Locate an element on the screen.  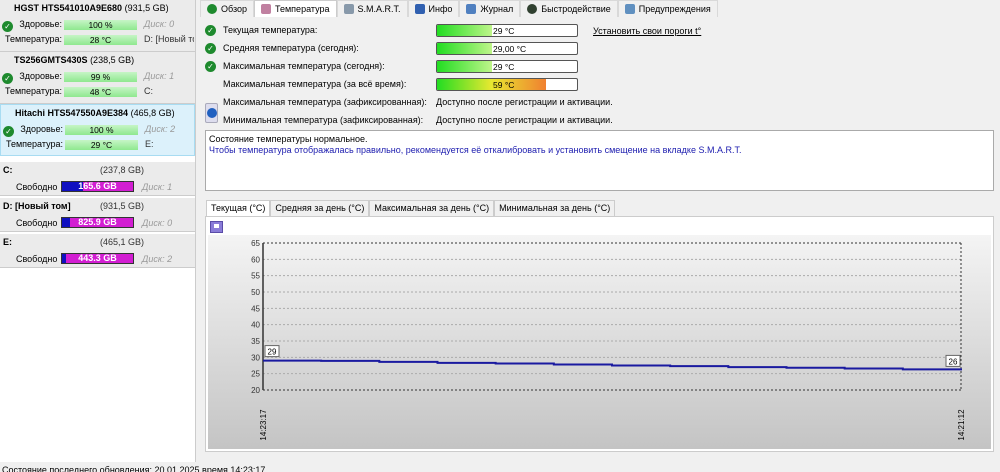
temperature-bar: 29,00 °C is located at coordinates (507, 48).